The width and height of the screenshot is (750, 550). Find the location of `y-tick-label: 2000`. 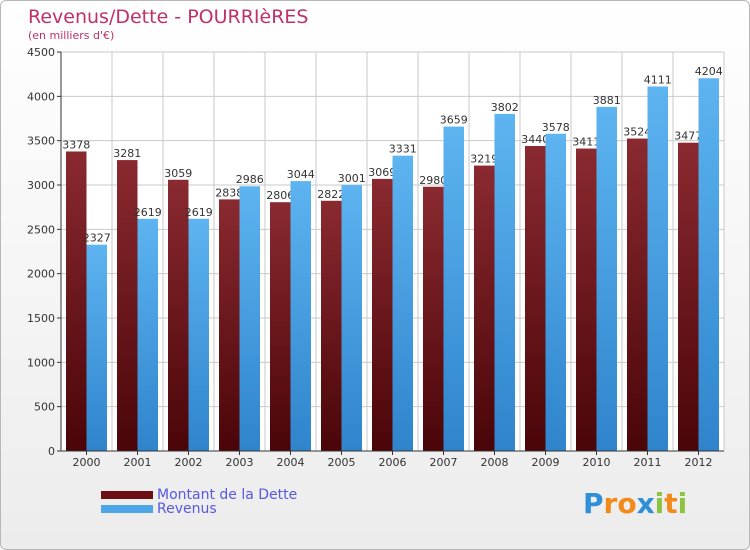

y-tick-label: 2000 is located at coordinates (41, 274).